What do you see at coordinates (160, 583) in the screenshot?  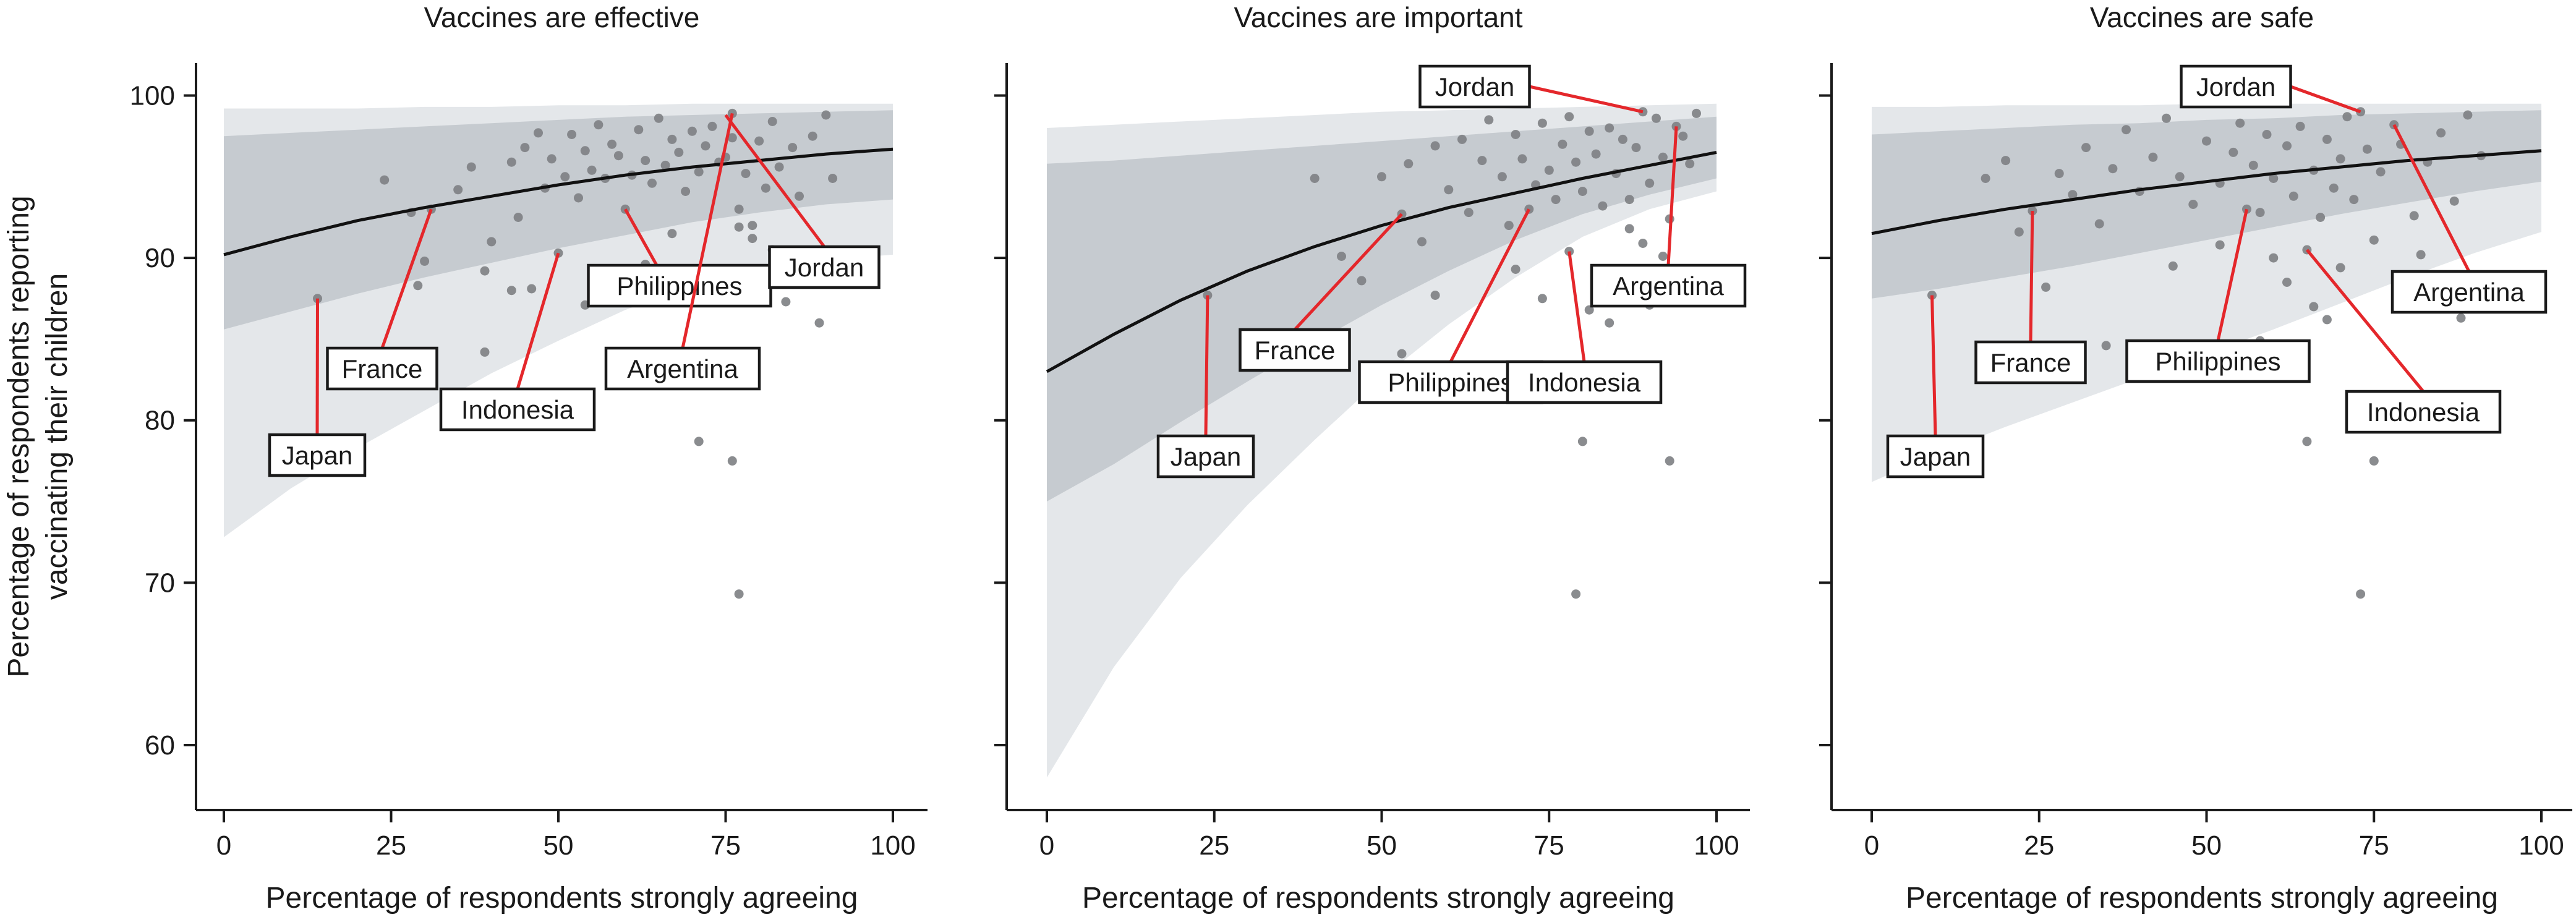 I see `y-tick-label: 70` at bounding box center [160, 583].